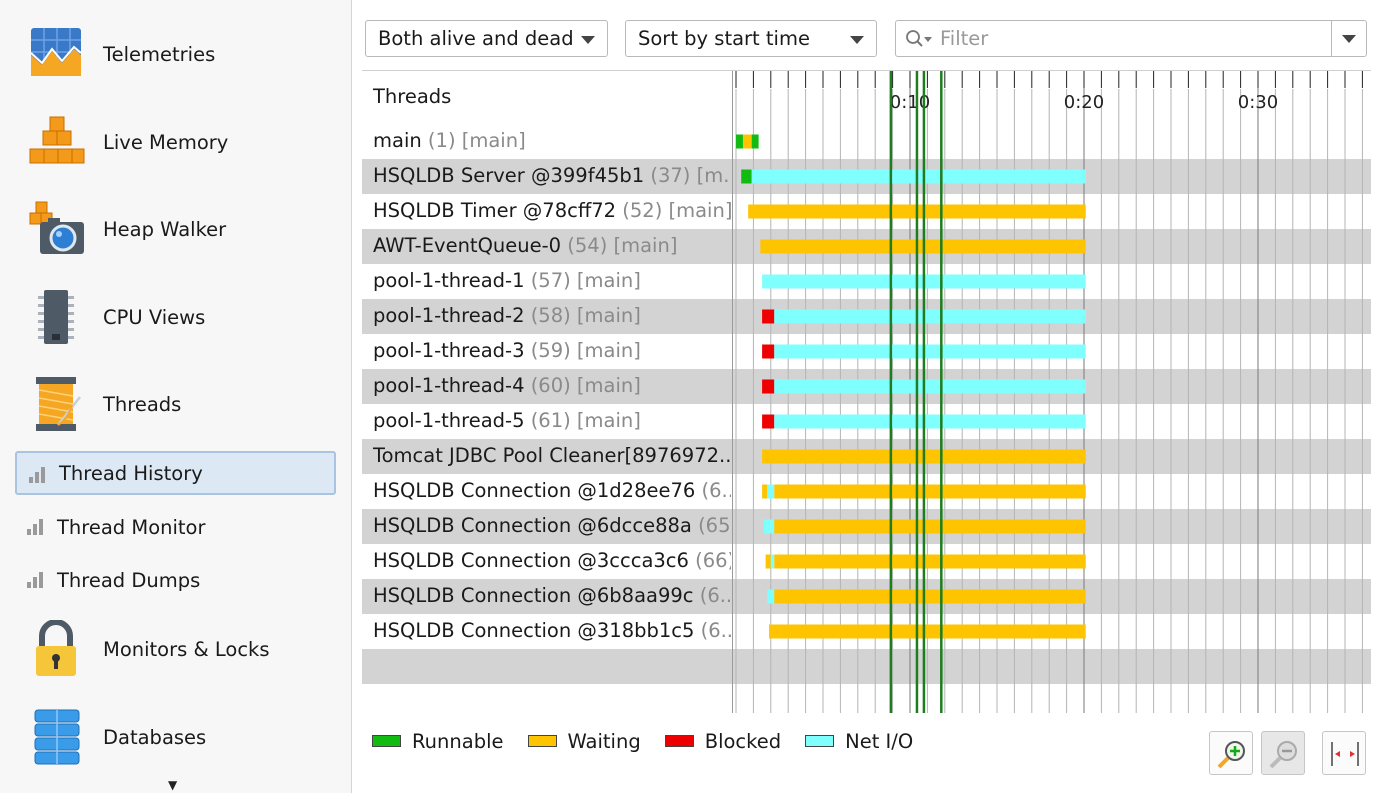 The width and height of the screenshot is (1379, 793). Describe the element at coordinates (186, 649) in the screenshot. I see `sidebar-item-label: Monitors & Locks` at that location.